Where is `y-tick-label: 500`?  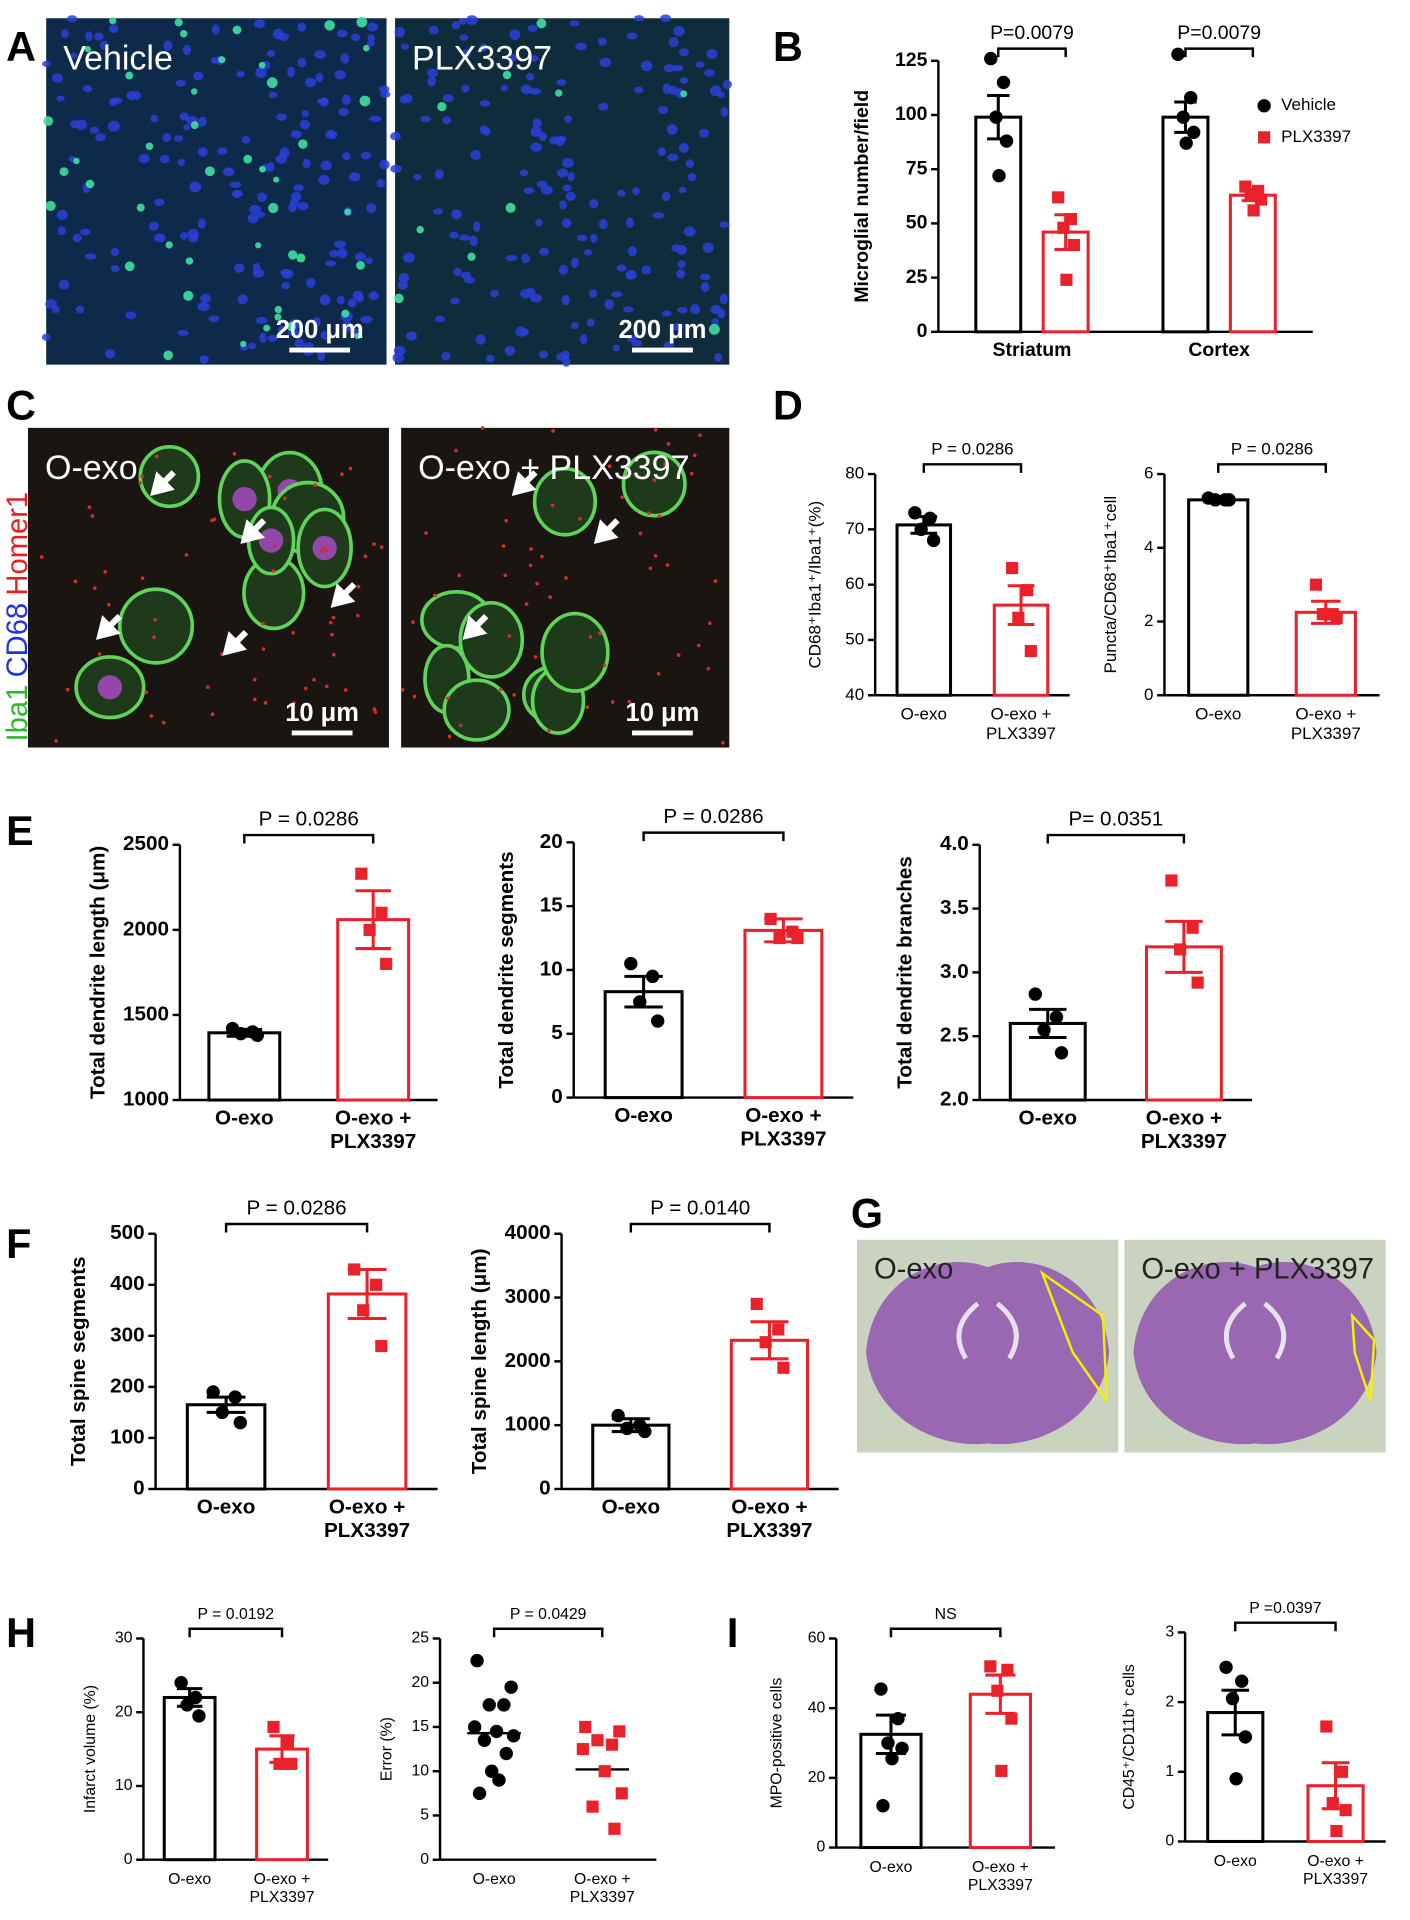 y-tick-label: 500 is located at coordinates (127, 1232).